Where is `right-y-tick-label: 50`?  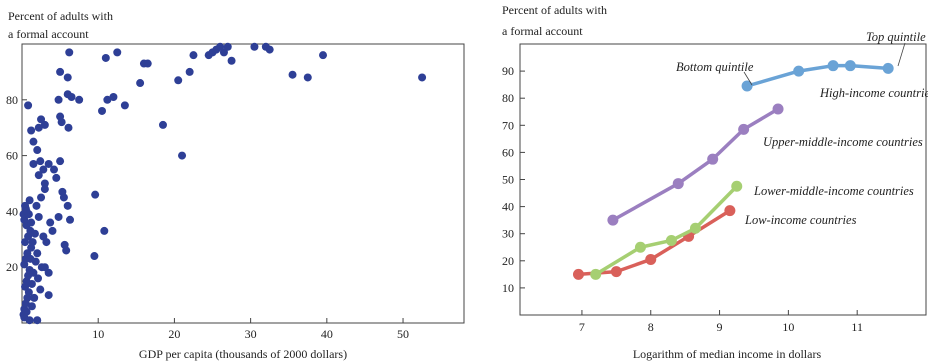
right-y-tick-label: 50 is located at coordinates (508, 180).